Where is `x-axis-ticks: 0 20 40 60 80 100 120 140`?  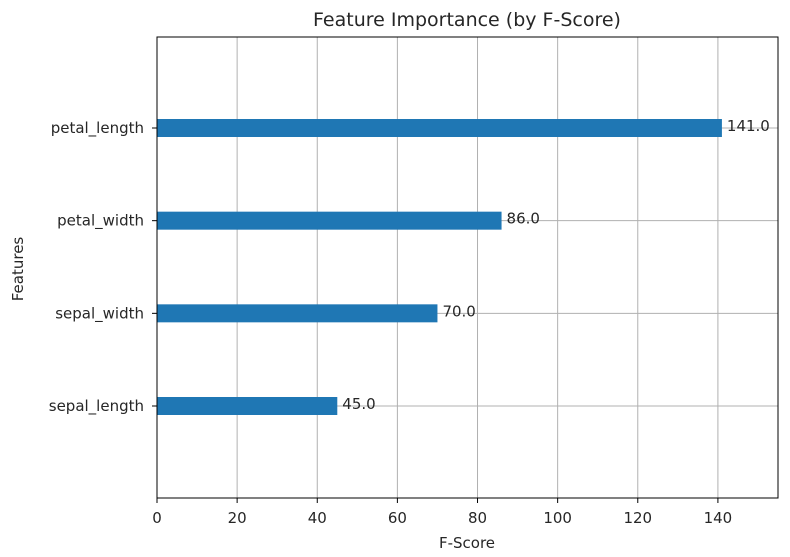 x-axis-ticks: 0 20 40 60 80 100 120 140 is located at coordinates (442, 512).